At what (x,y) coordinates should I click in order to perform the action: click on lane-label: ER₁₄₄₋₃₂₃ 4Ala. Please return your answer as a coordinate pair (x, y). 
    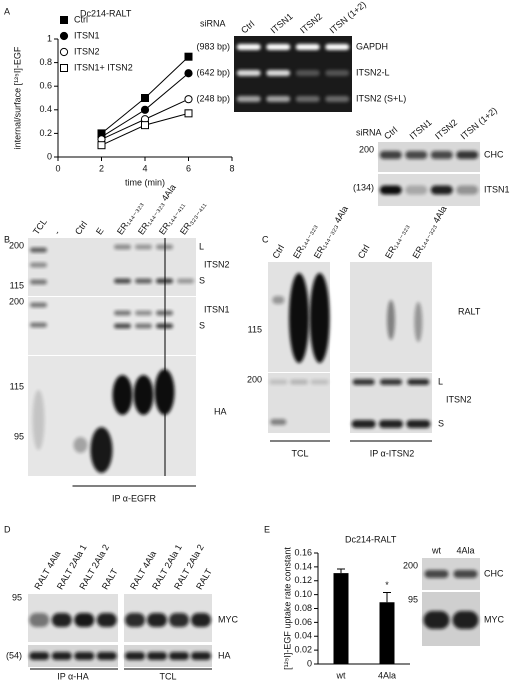
    Looking at the image, I should click on (331, 232).